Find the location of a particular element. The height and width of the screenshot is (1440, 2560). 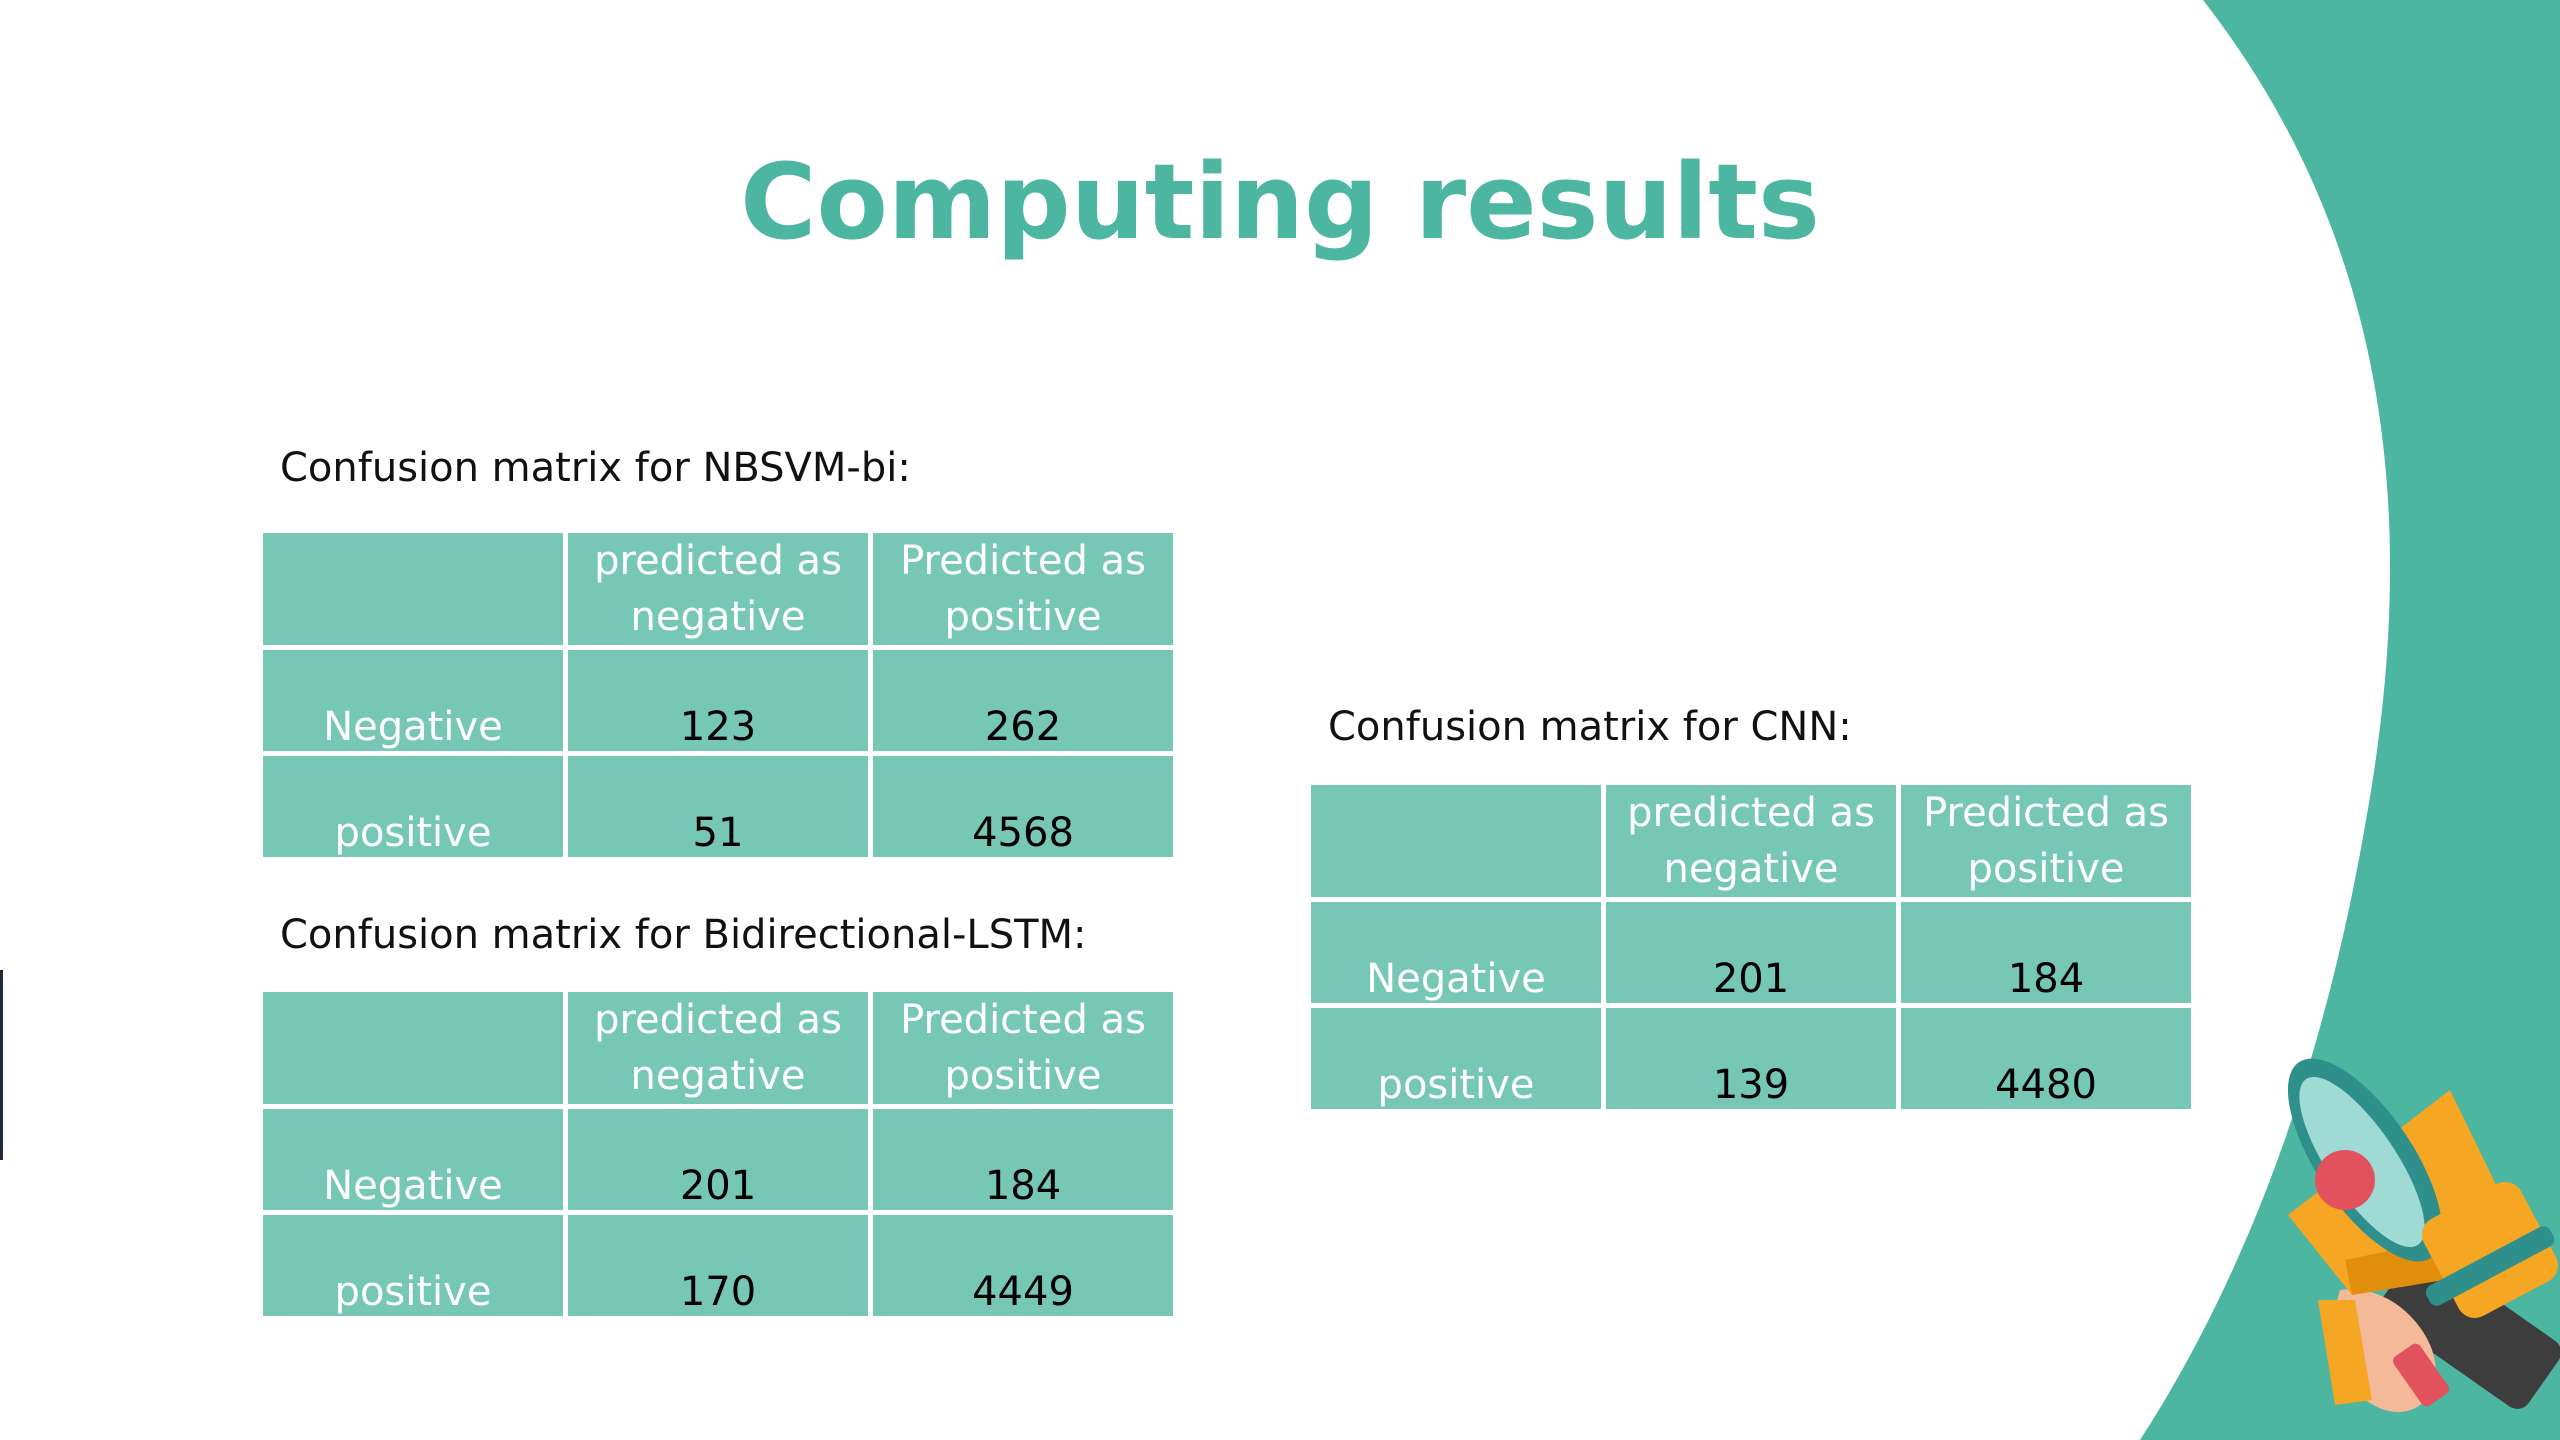

table-cell: 139 is located at coordinates (1751, 1058).